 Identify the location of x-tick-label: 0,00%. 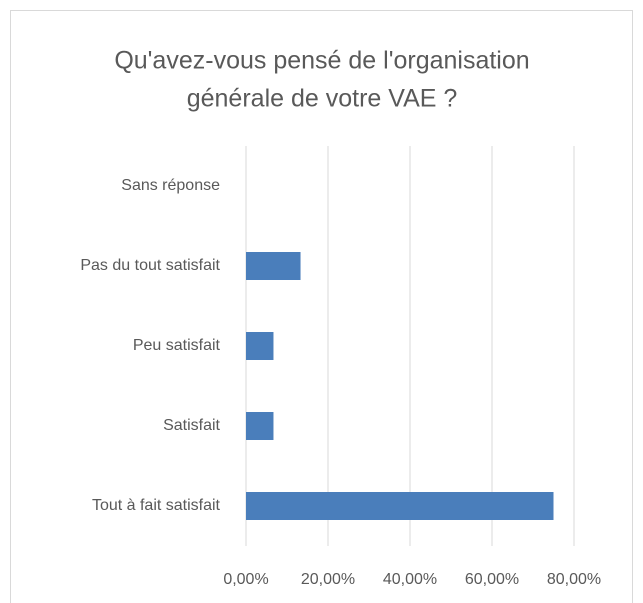
(245, 579).